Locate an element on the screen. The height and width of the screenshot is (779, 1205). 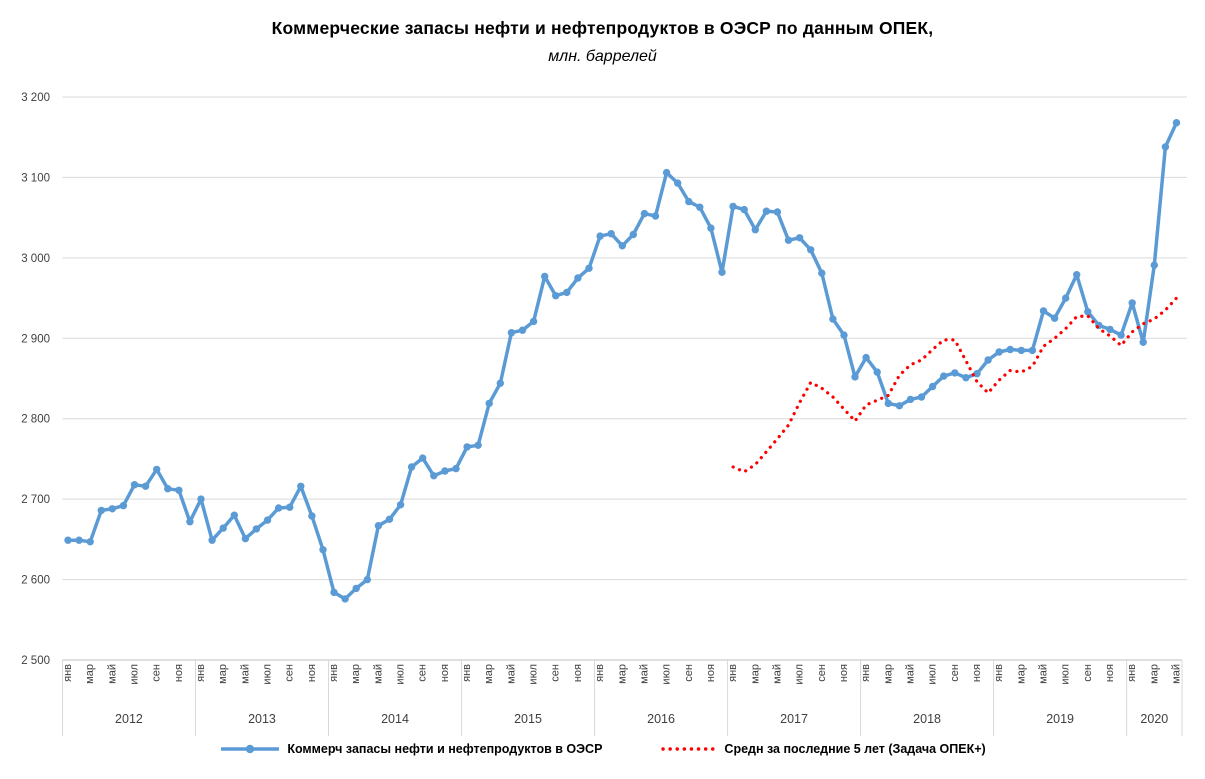
legend-item-average: Средн за последние 5 лет (Задача ОПЕК+) is located at coordinates (823, 749).